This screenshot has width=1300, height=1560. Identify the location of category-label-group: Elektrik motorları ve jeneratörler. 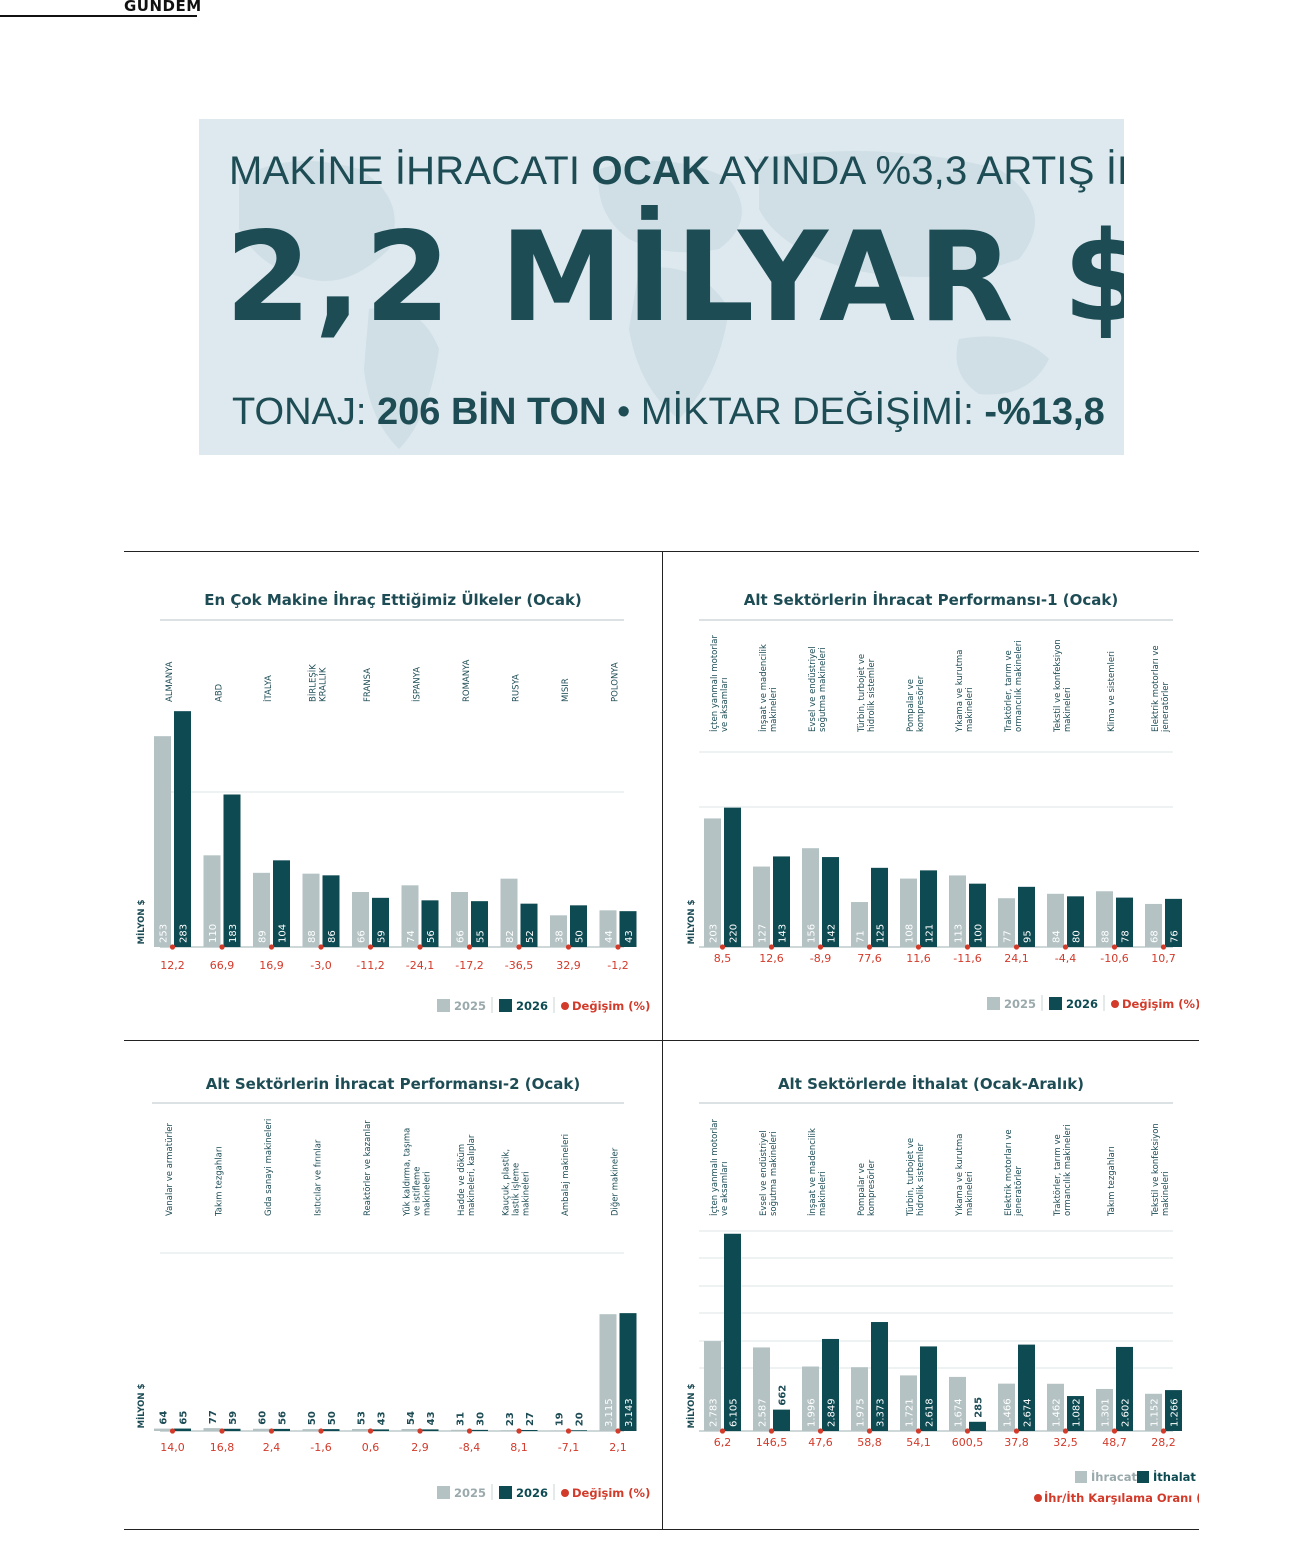
(1014, 1173).